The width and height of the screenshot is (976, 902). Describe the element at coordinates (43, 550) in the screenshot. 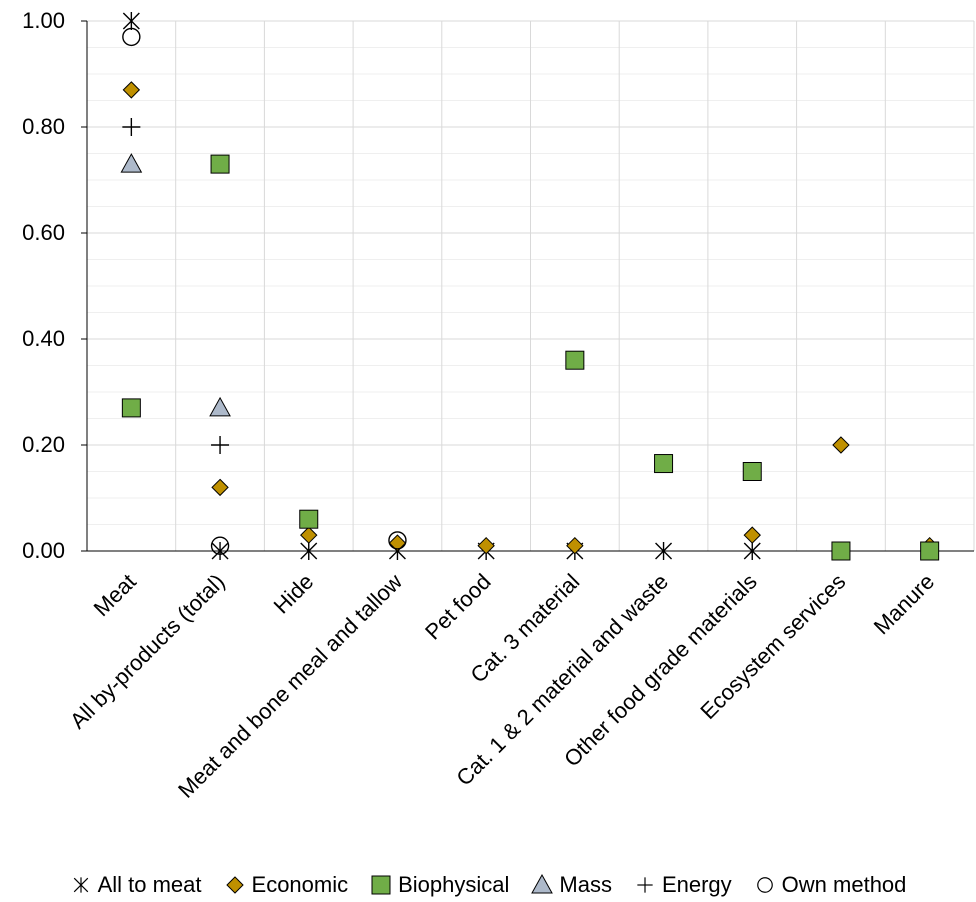

I see `y-tick-label: 0.00` at that location.